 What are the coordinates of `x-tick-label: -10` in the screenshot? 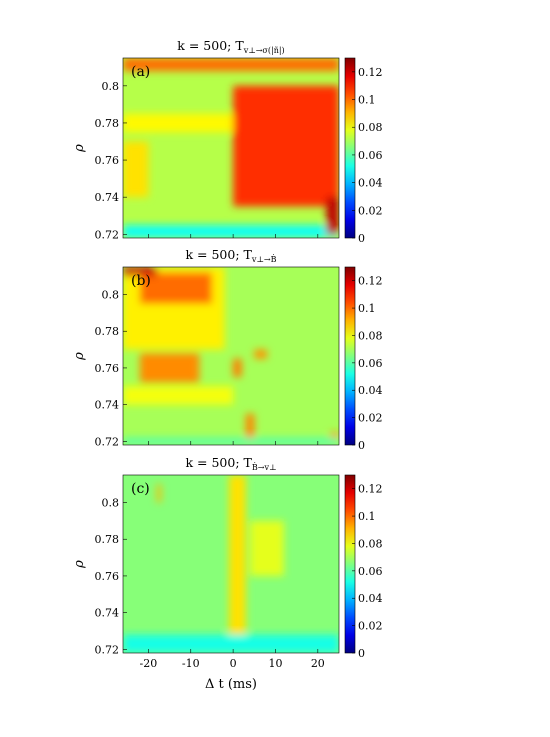 It's located at (191, 663).